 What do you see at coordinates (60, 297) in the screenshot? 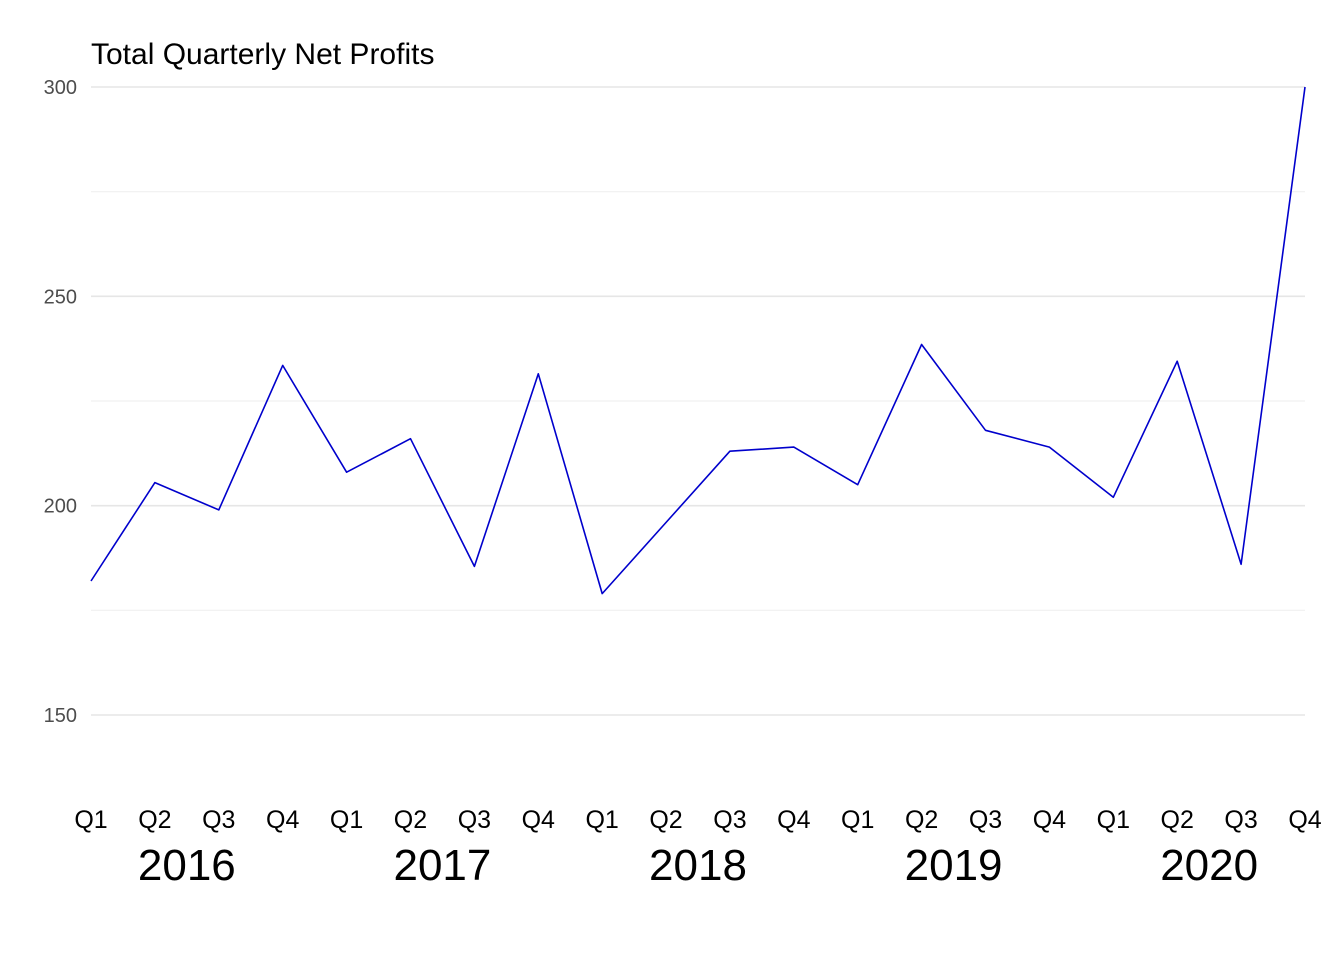
I see `y-tick-label: 250` at bounding box center [60, 297].